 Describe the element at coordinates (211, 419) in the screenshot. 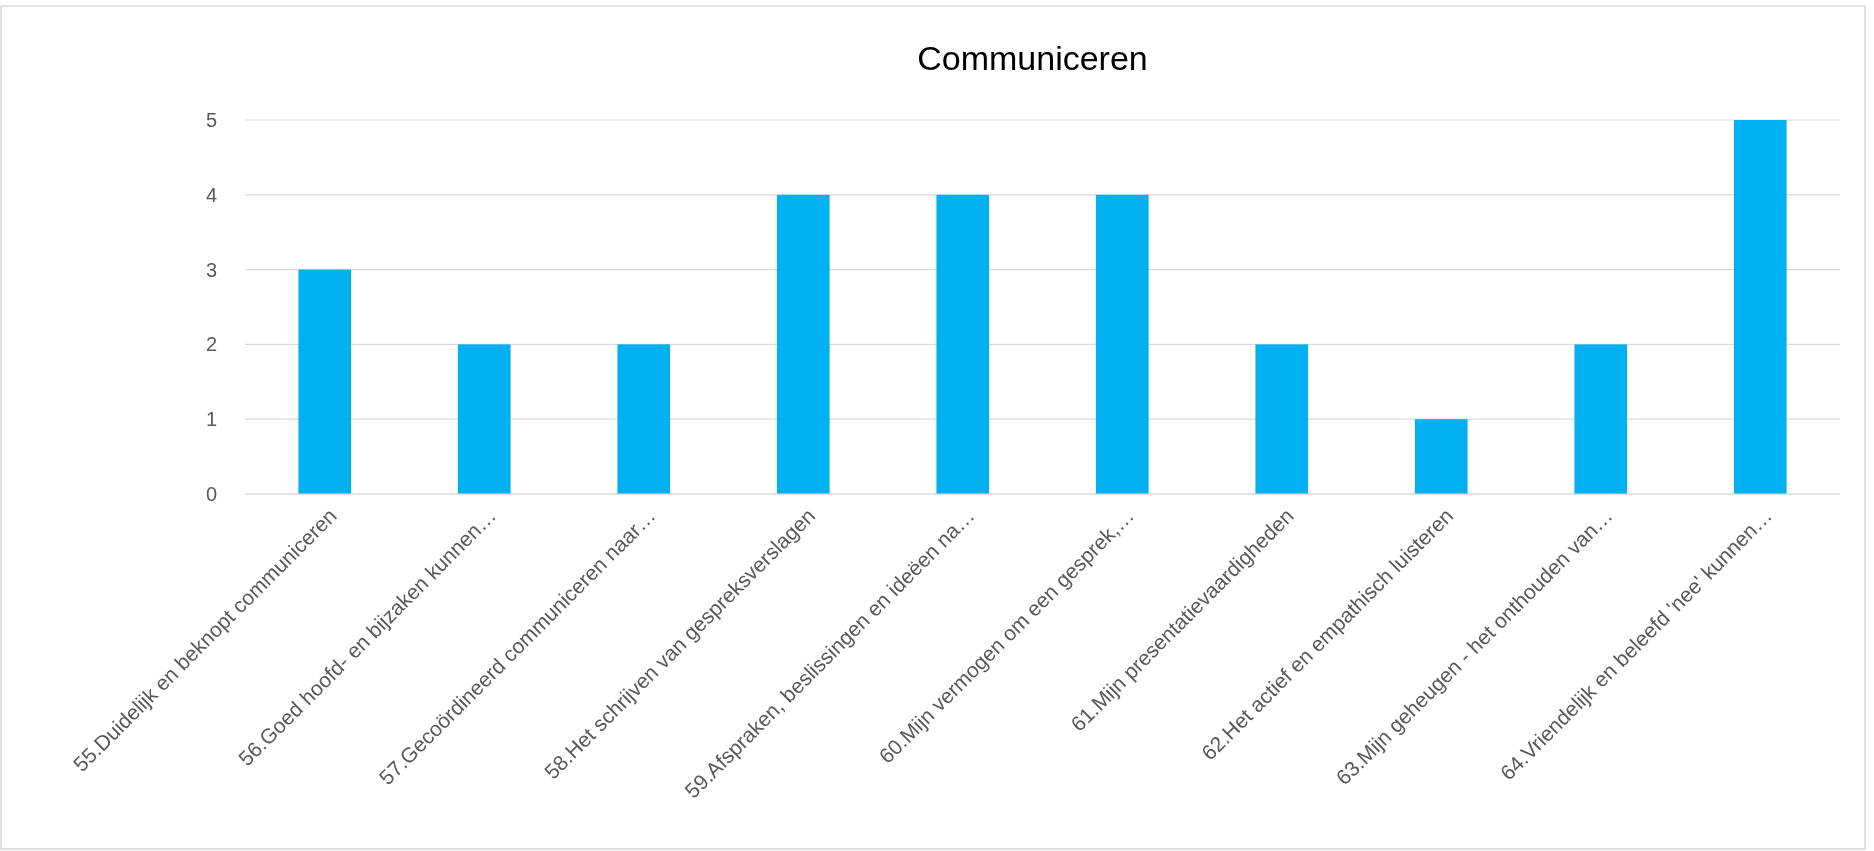

I see `y-tick-label: 1` at that location.